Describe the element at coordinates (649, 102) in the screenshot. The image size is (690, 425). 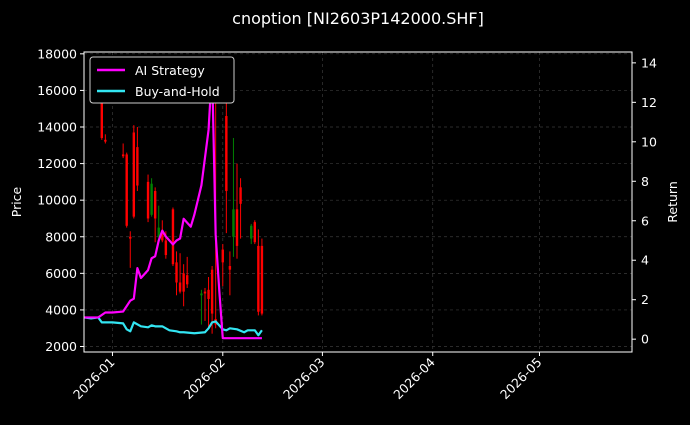
I see `y-right-tick-label: 12` at that location.